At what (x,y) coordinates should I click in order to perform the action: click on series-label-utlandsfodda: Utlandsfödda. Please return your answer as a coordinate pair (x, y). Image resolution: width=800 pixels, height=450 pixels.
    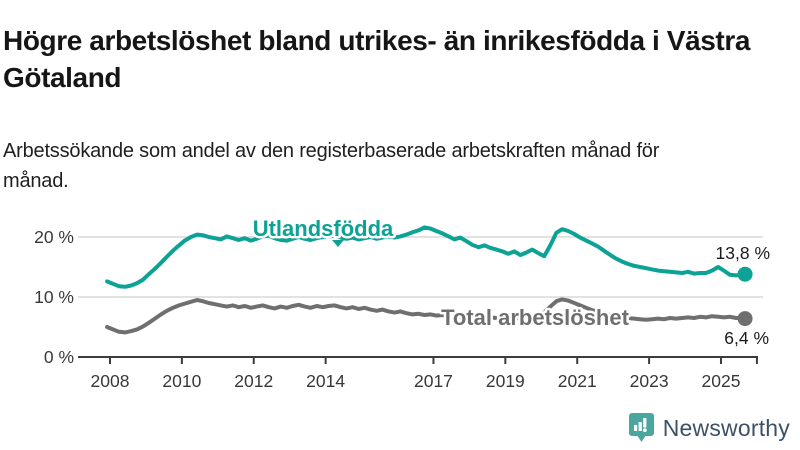
    Looking at the image, I should click on (323, 228).